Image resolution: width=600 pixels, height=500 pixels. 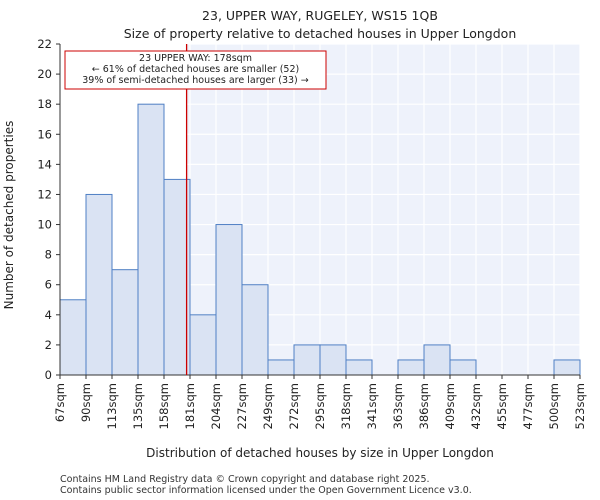 What do you see at coordinates (216, 406) in the screenshot?
I see `x-tick-label: 204sqm` at bounding box center [216, 406].